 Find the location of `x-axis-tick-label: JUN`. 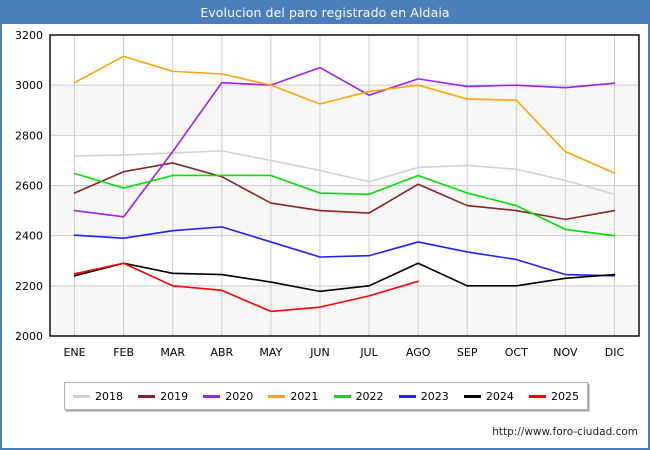

x-axis-tick-label: JUN is located at coordinates (319, 352).